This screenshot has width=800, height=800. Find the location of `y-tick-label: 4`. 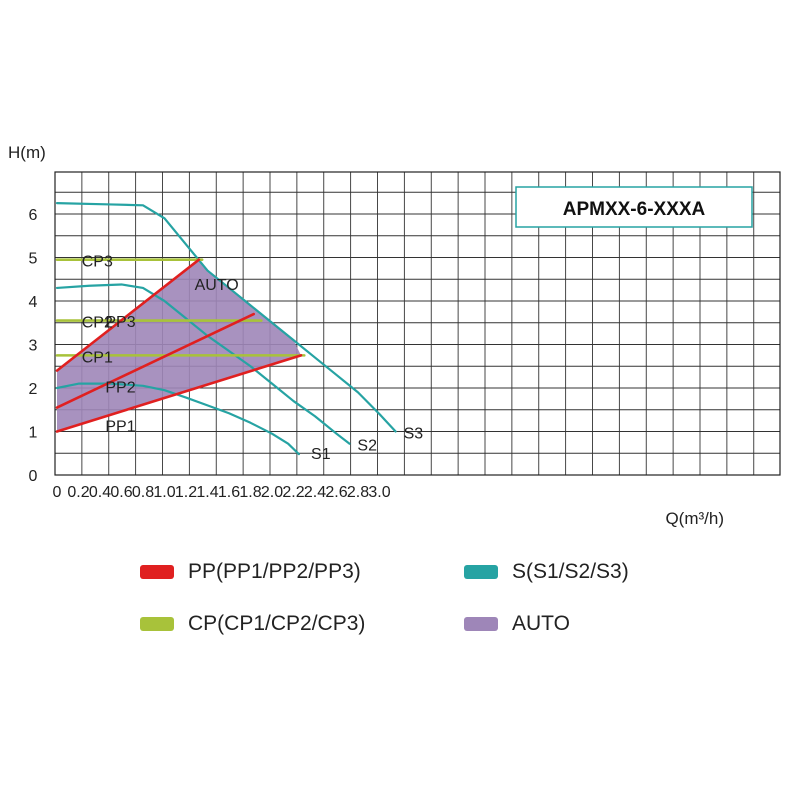

y-tick-label: 4 is located at coordinates (33, 302).